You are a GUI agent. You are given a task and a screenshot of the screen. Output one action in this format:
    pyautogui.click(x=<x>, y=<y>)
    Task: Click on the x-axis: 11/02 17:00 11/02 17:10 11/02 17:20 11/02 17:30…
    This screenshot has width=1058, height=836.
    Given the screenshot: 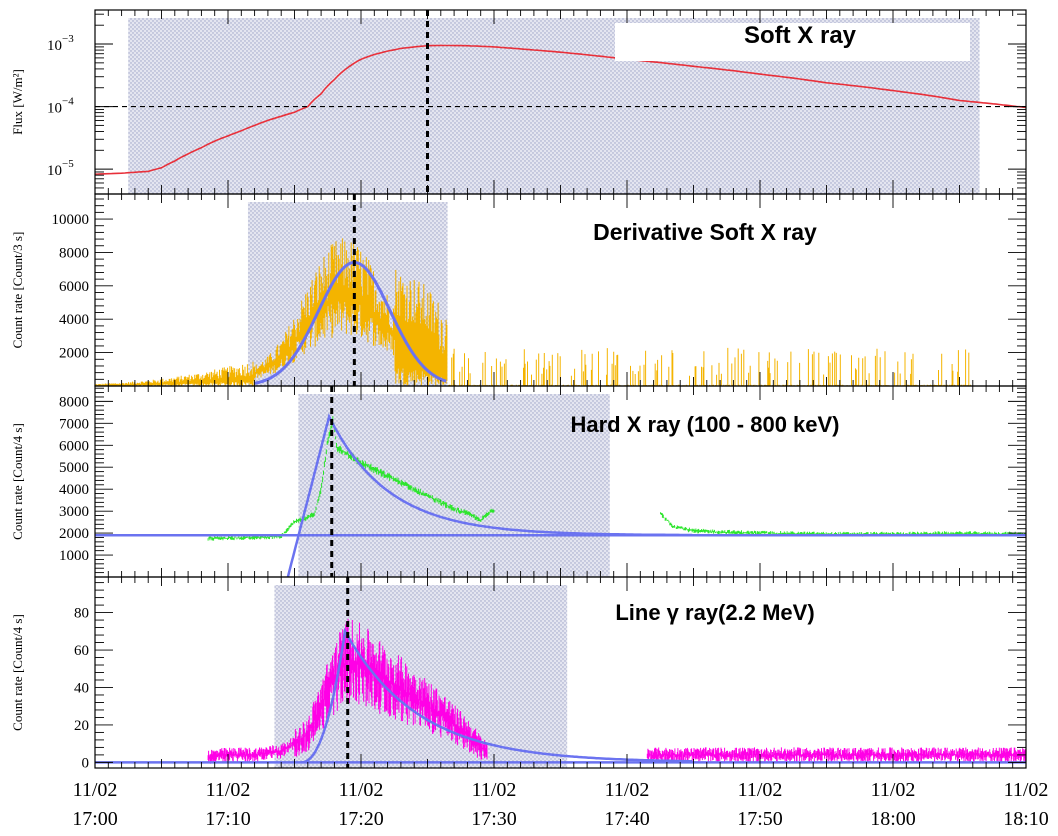 What is the action you would take?
    pyautogui.click(x=560, y=804)
    